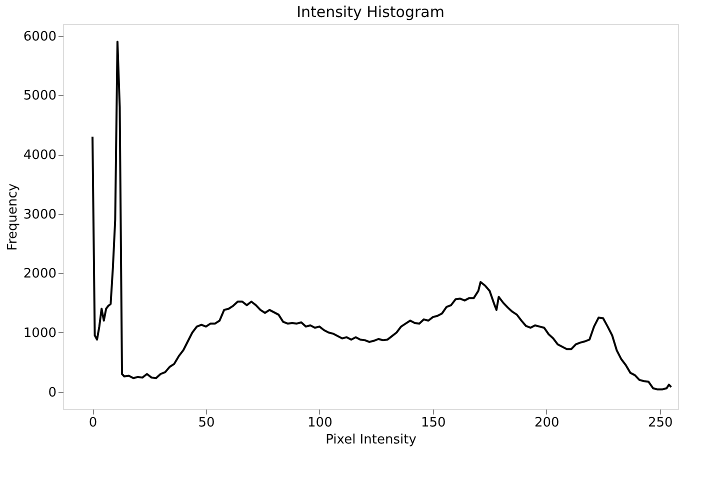  I want to click on x-tick-label: 150, so click(433, 423).